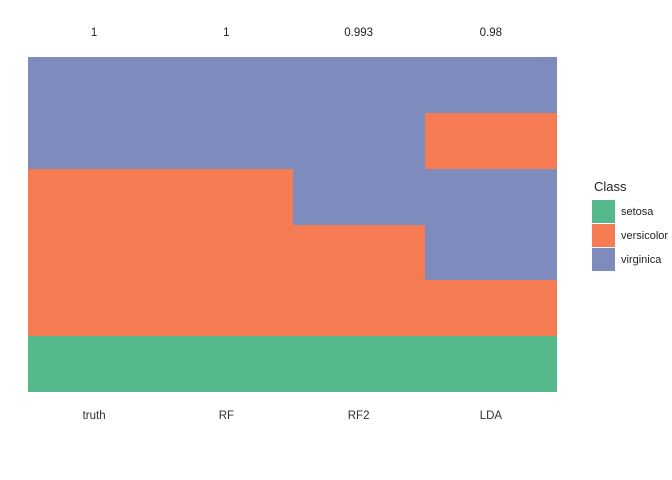  Describe the element at coordinates (637, 211) in the screenshot. I see `legend-label-setosa: setosa` at that location.